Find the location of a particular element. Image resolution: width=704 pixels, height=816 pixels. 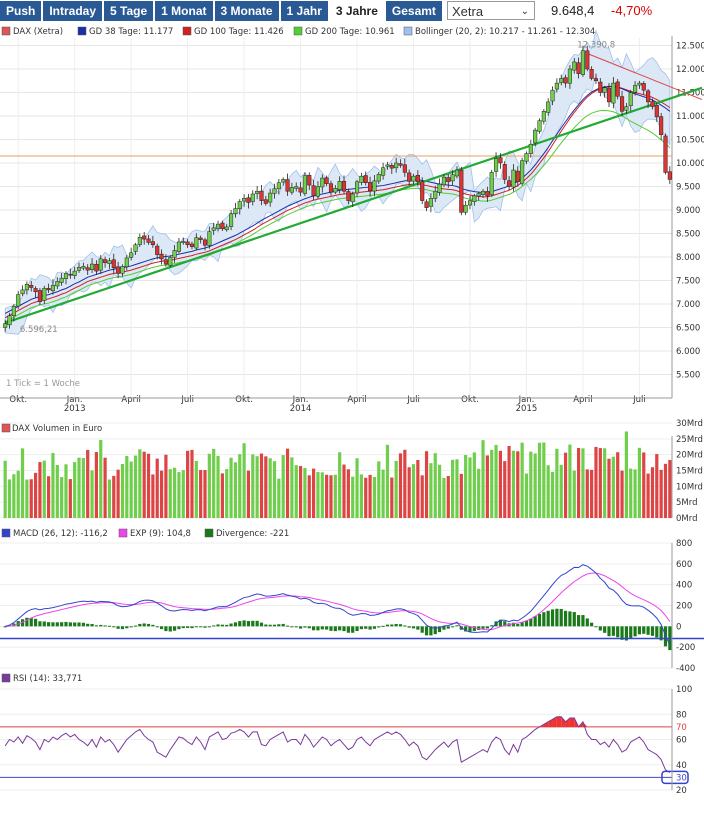

tab-5-tage: 5 Tage is located at coordinates (129, 11).